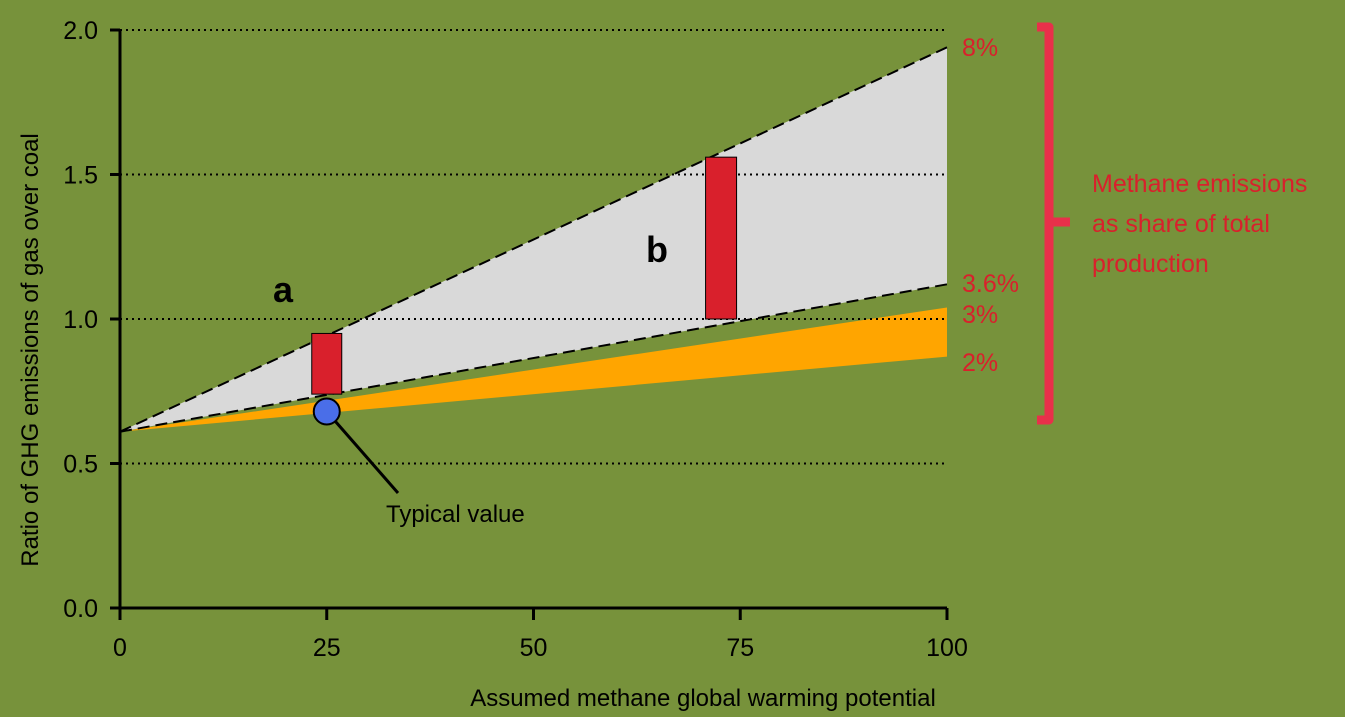  Describe the element at coordinates (534, 648) in the screenshot. I see `x-tick-label: 50` at that location.